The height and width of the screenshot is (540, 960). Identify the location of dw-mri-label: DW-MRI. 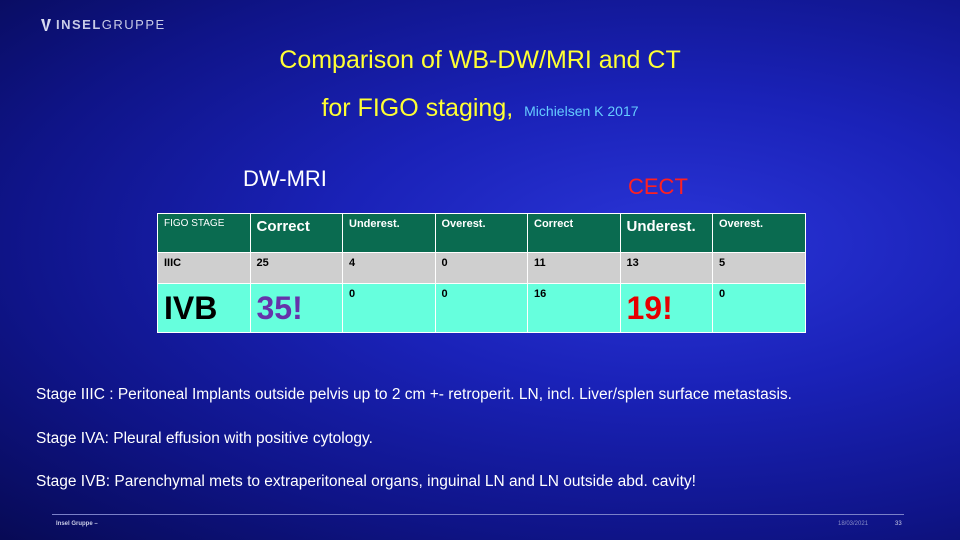
(285, 178).